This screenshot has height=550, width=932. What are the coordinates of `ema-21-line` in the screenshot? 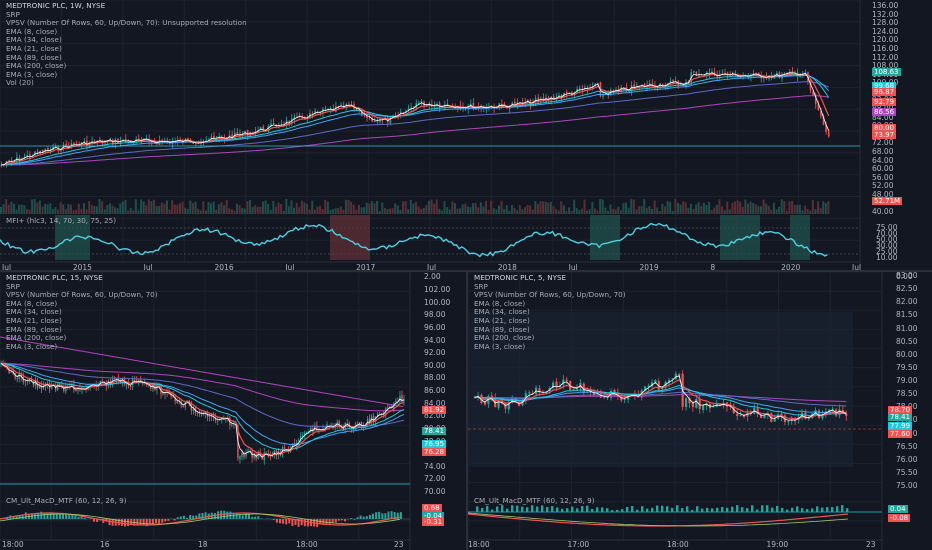 It's located at (202, 406).